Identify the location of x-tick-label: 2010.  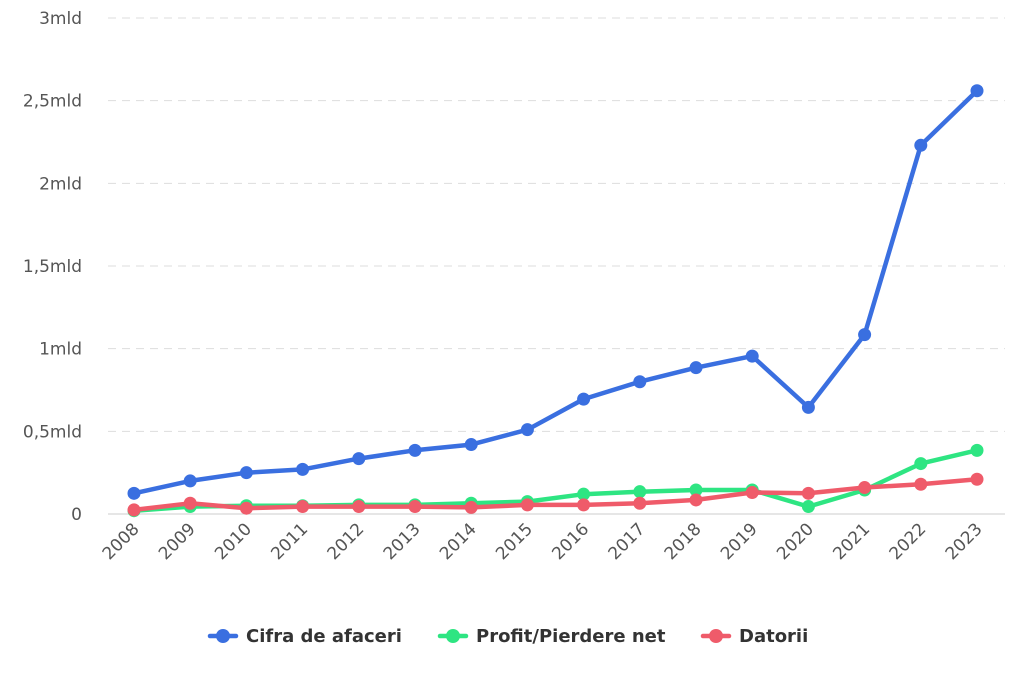
(233, 541).